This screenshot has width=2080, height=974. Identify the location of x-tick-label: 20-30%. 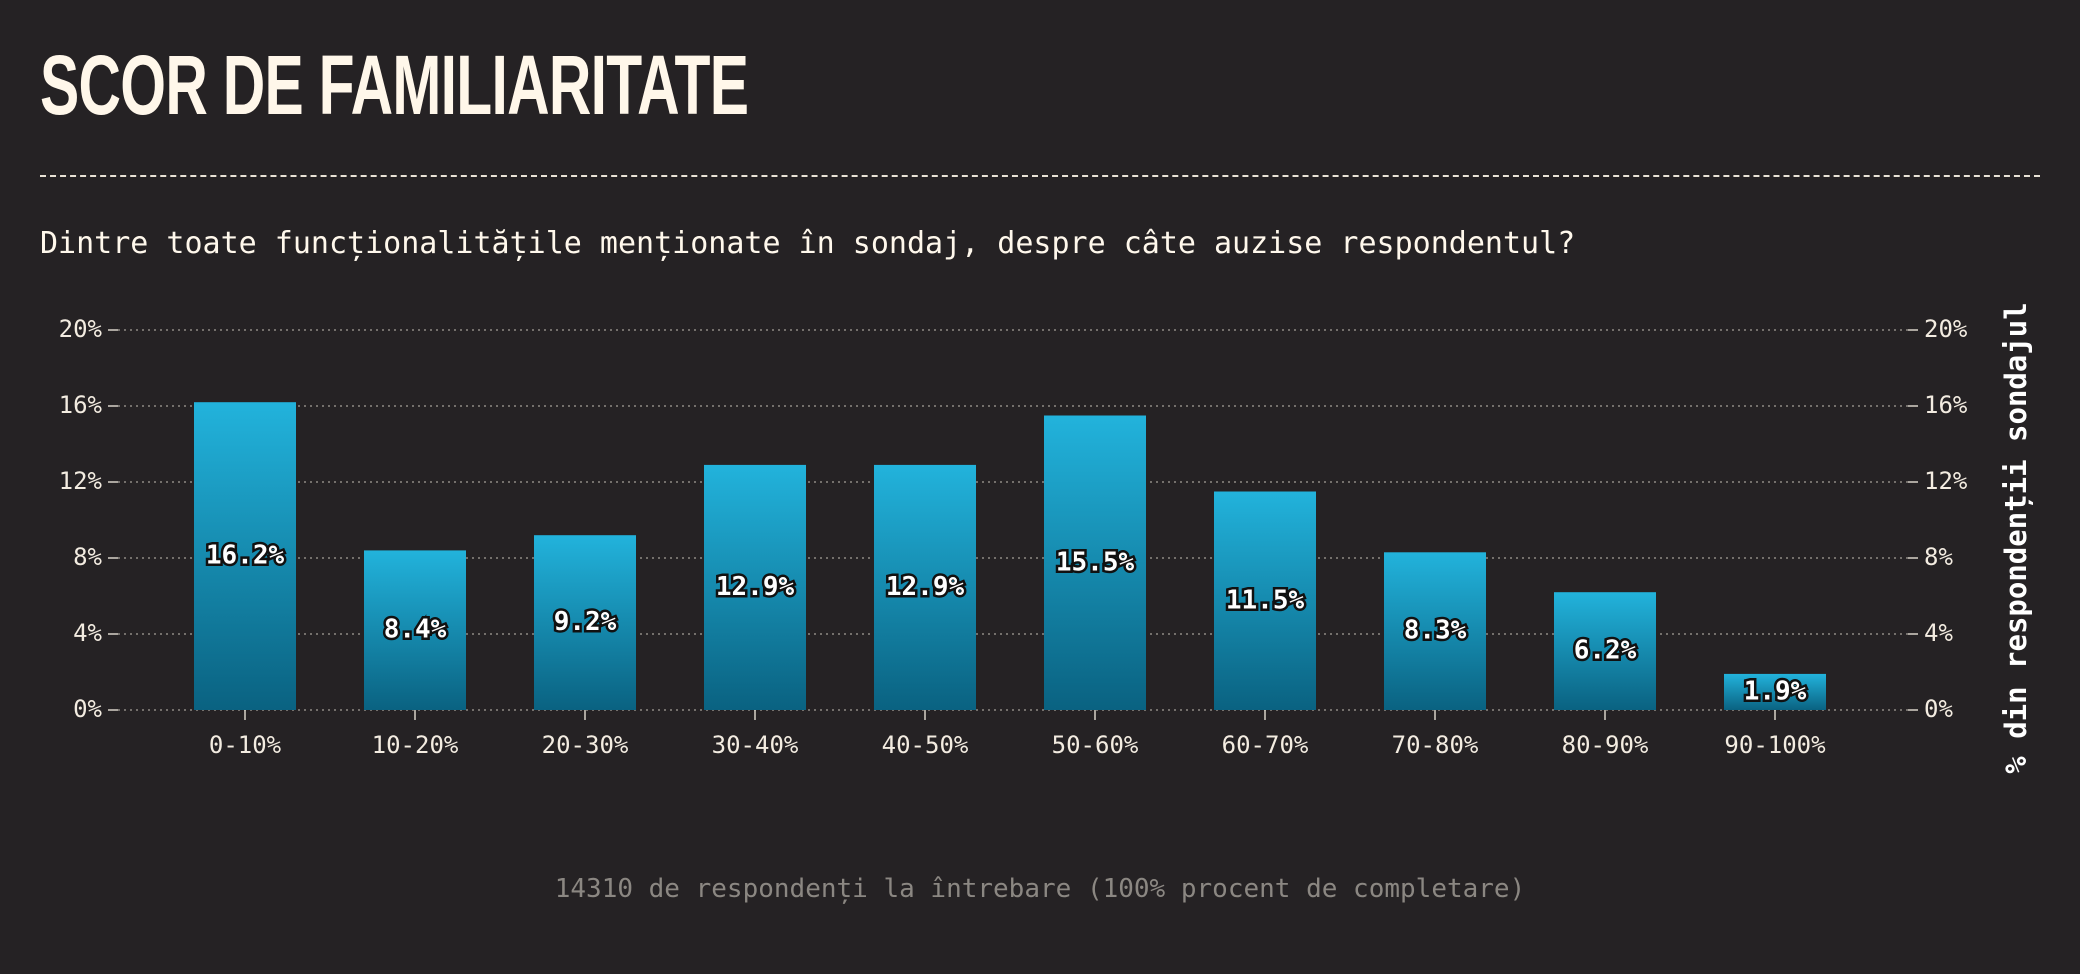
(585, 745).